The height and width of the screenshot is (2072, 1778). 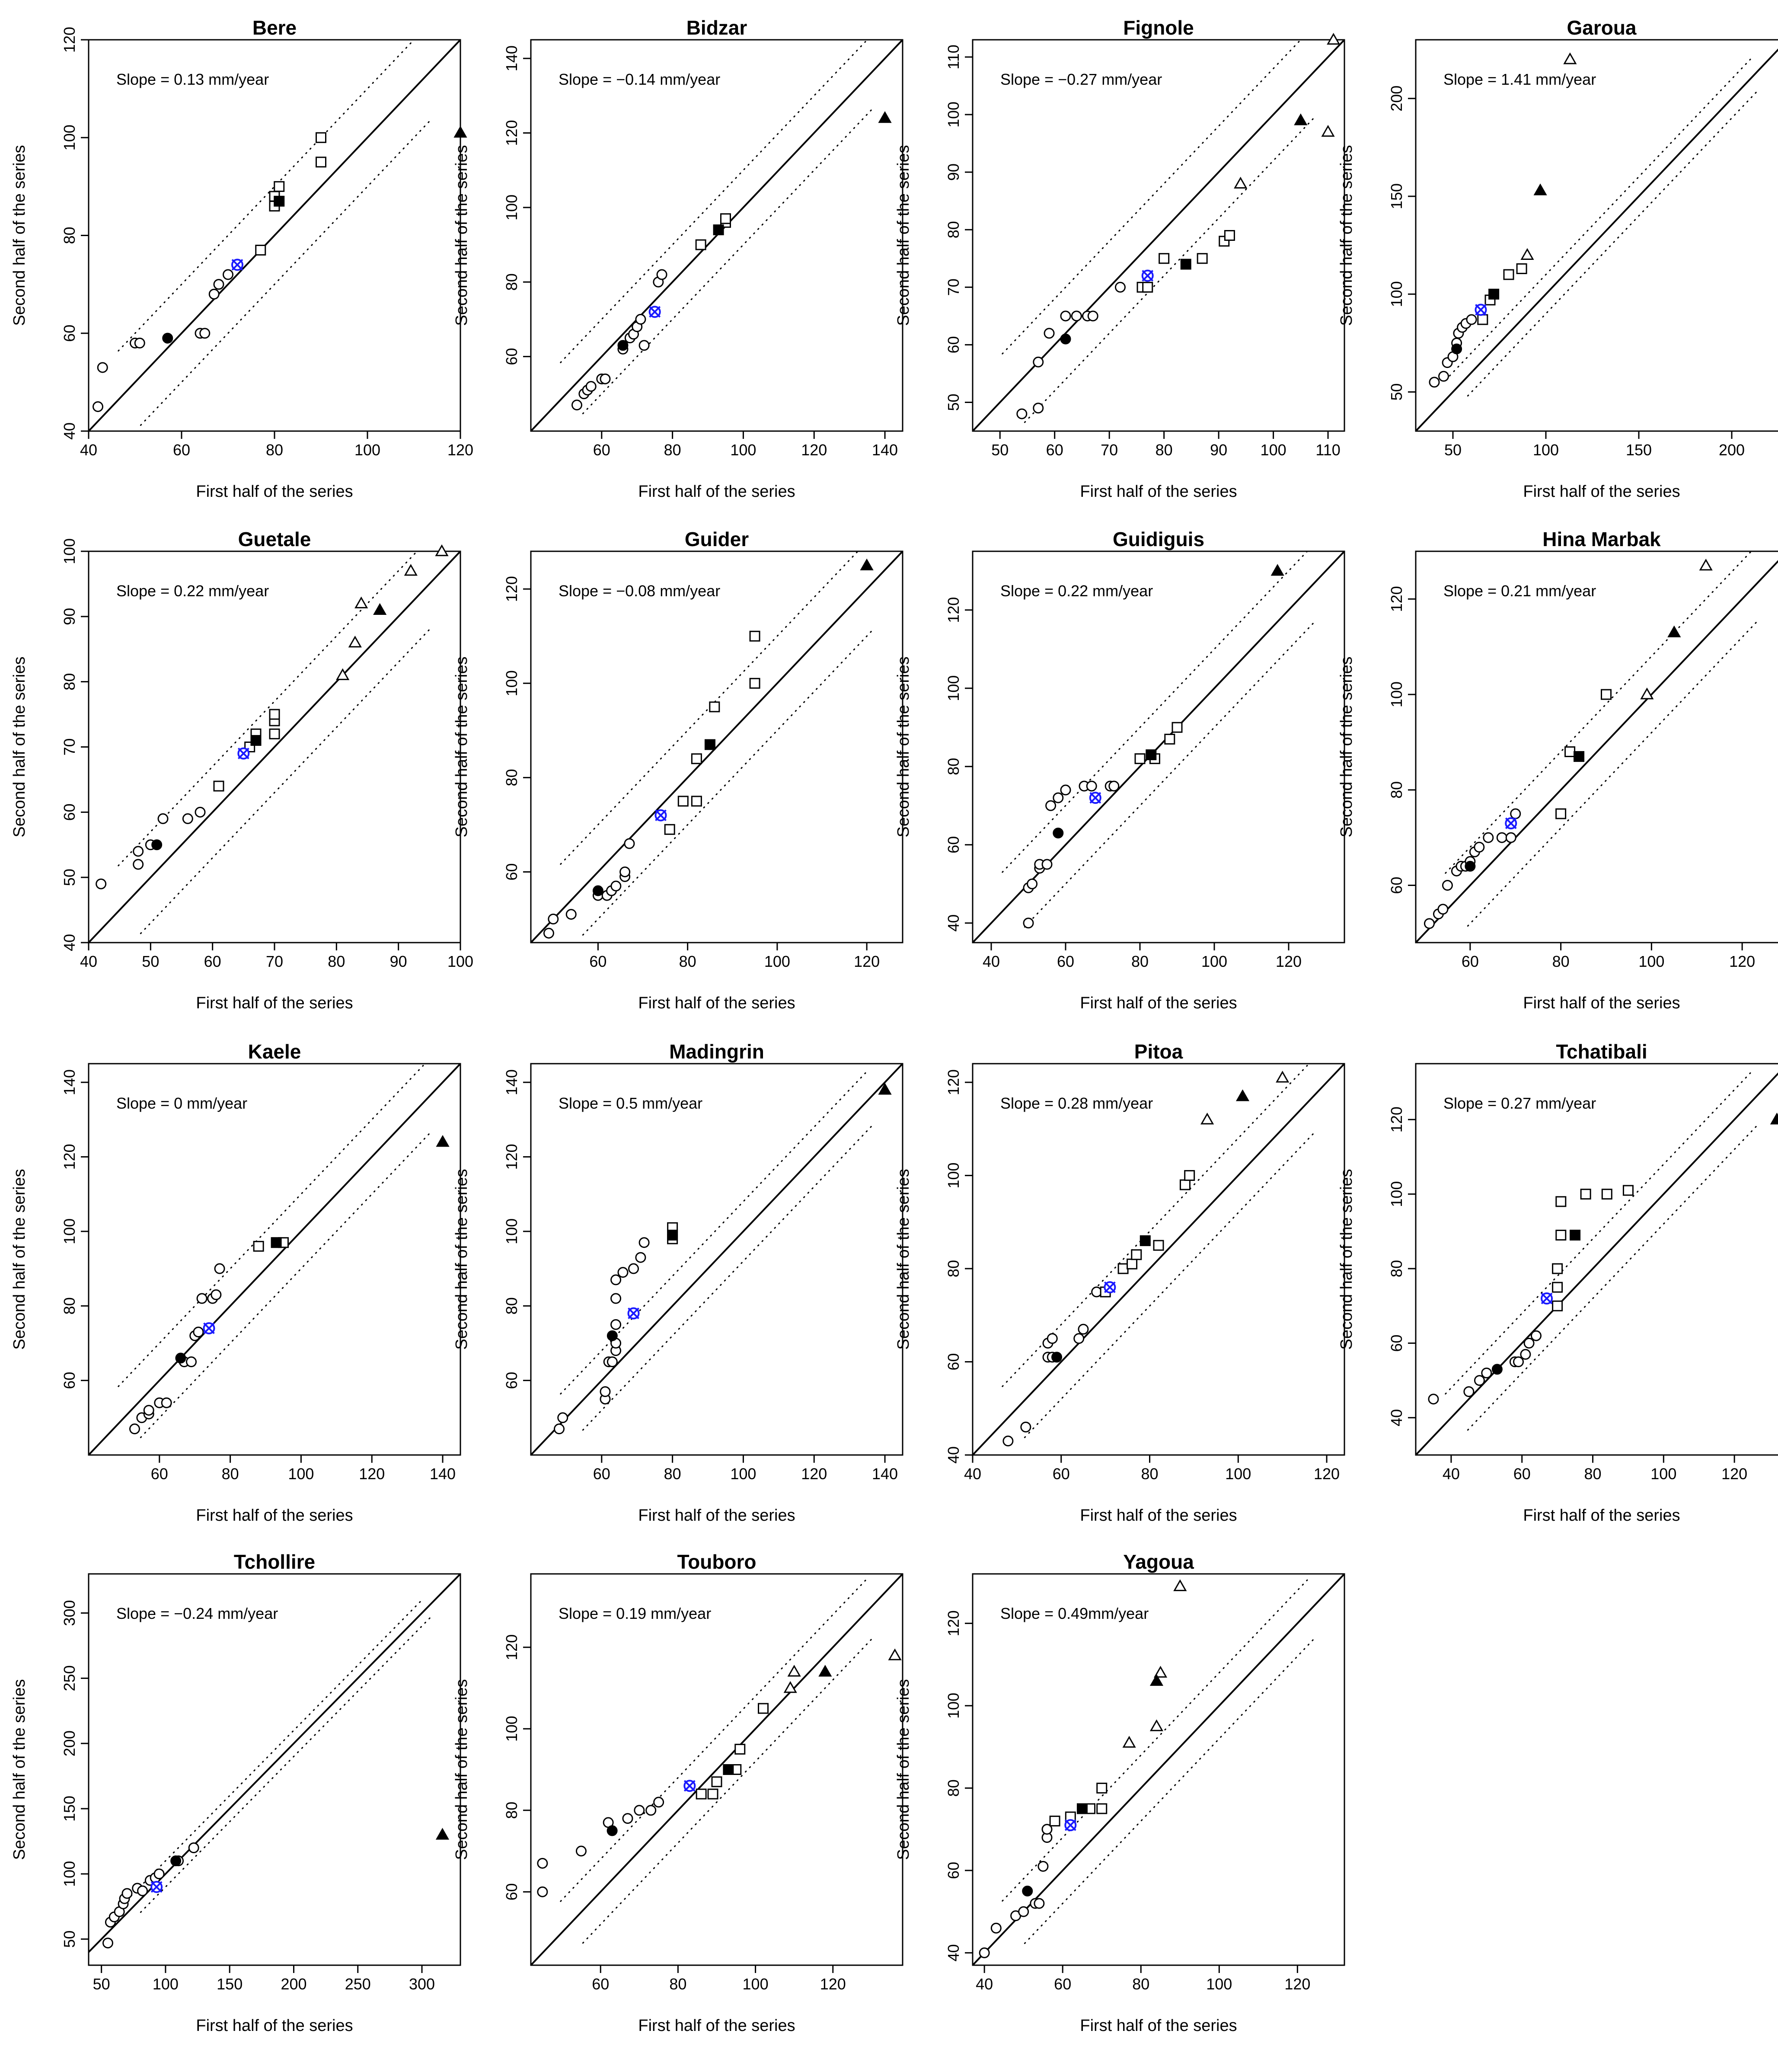 I want to click on x-tick-label: 90, so click(x=1218, y=450).